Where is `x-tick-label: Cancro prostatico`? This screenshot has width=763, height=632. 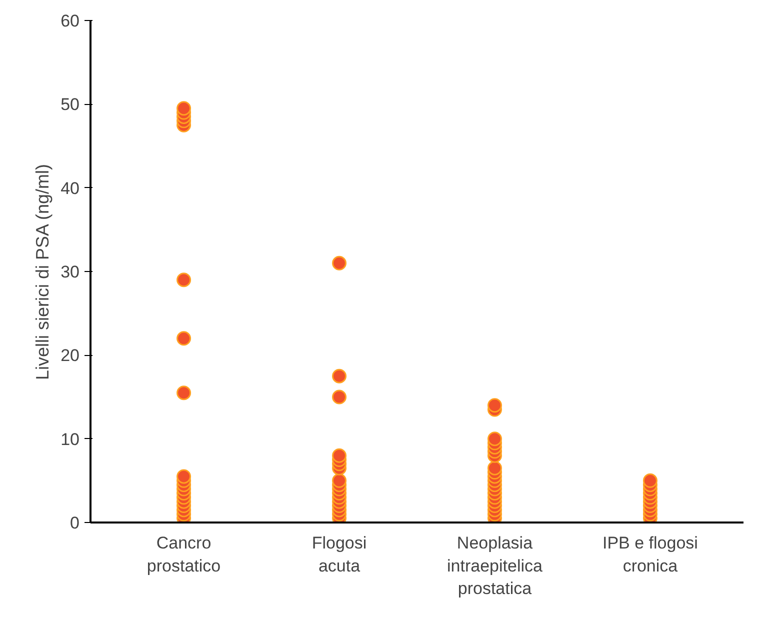 x-tick-label: Cancro prostatico is located at coordinates (183, 555).